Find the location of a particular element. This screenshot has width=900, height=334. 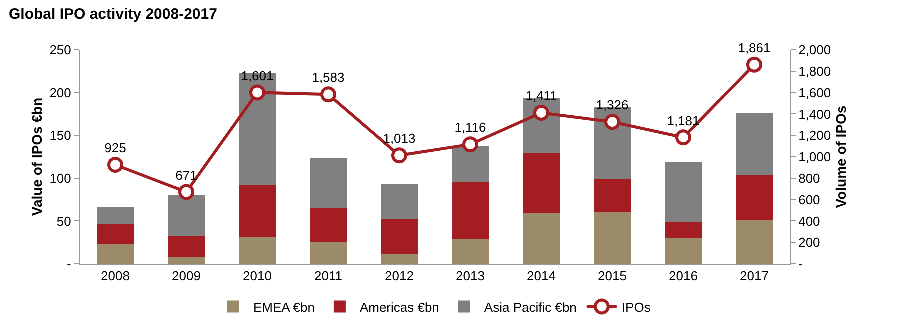

data-label: 925 is located at coordinates (115, 148).